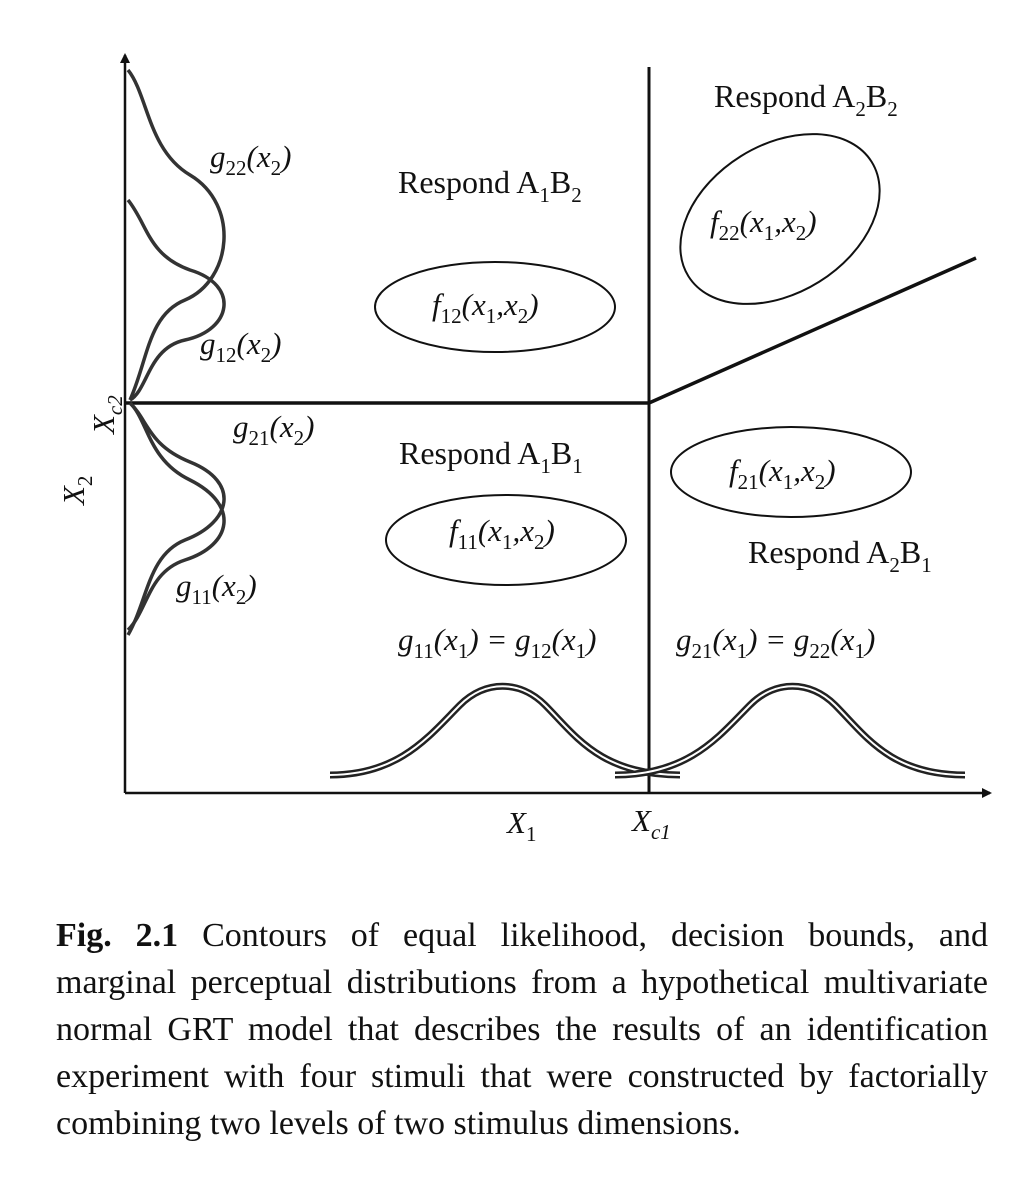 Image resolution: width=1030 pixels, height=1196 pixels. I want to click on marginal-curve-x1-left, so click(505, 730).